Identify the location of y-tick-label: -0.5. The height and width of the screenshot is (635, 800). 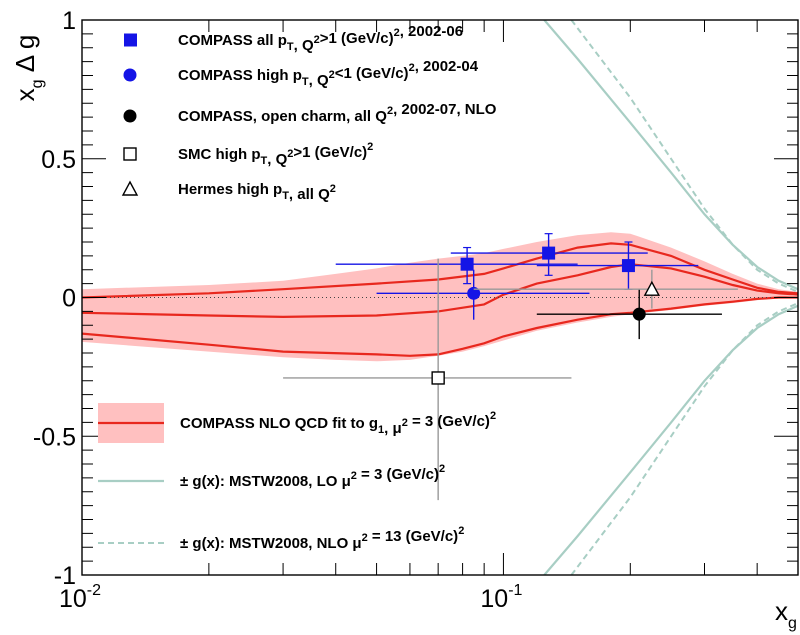
(54, 437).